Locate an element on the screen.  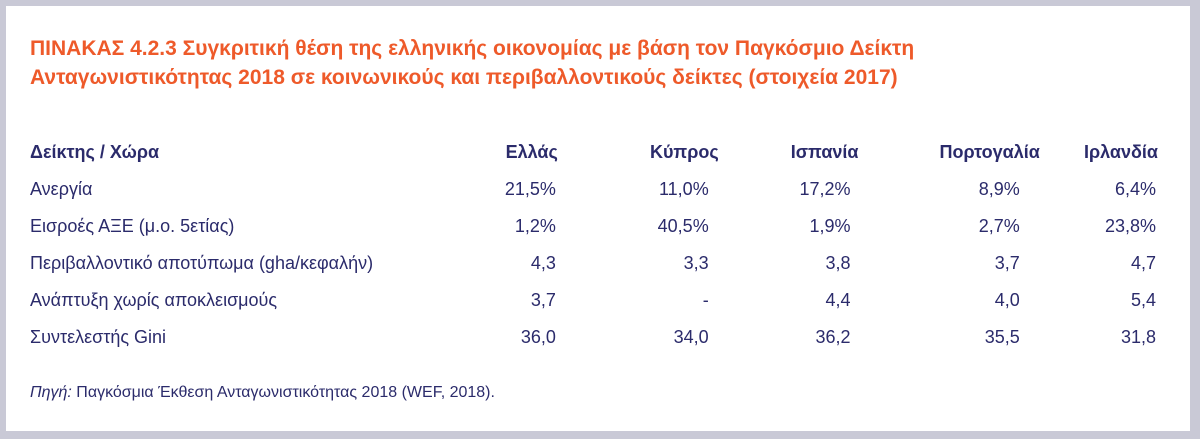
cell-spain: 1,9% is located at coordinates (830, 226).